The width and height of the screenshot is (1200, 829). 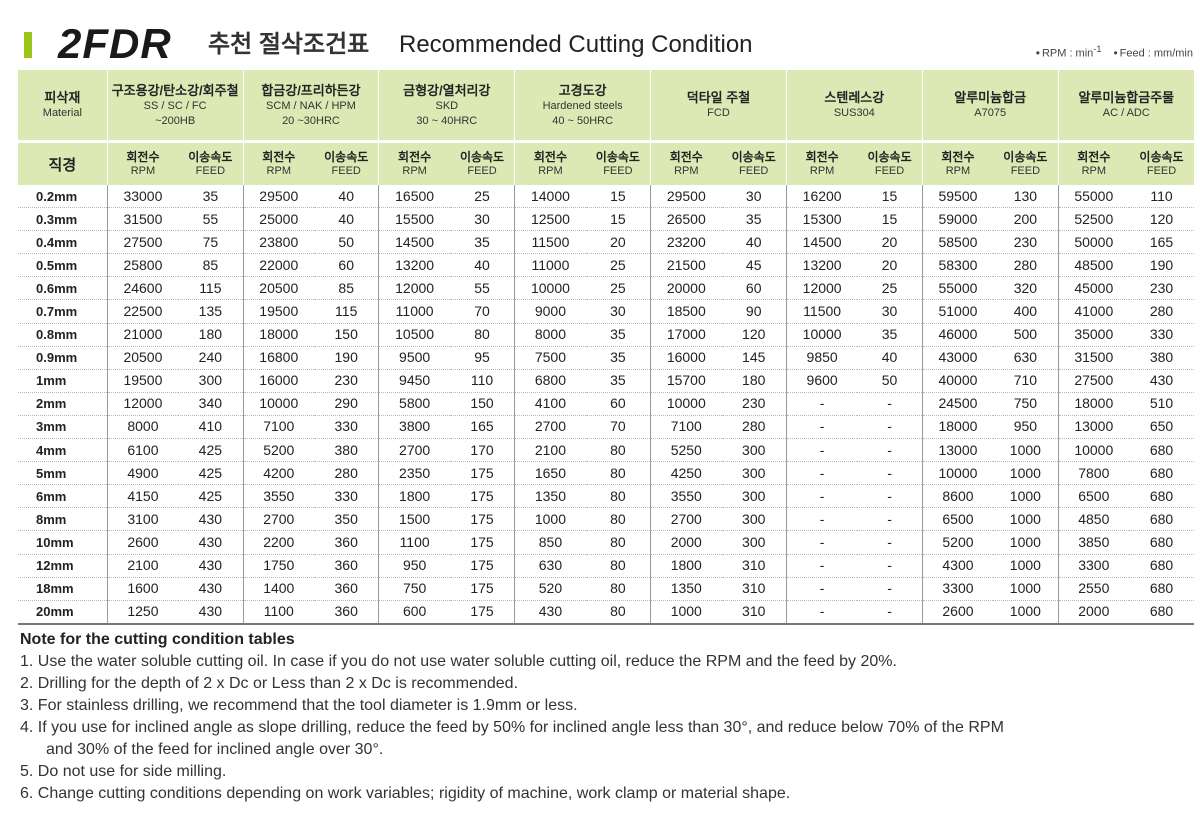 What do you see at coordinates (957, 197) in the screenshot?
I see `rpm-cell: 59500` at bounding box center [957, 197].